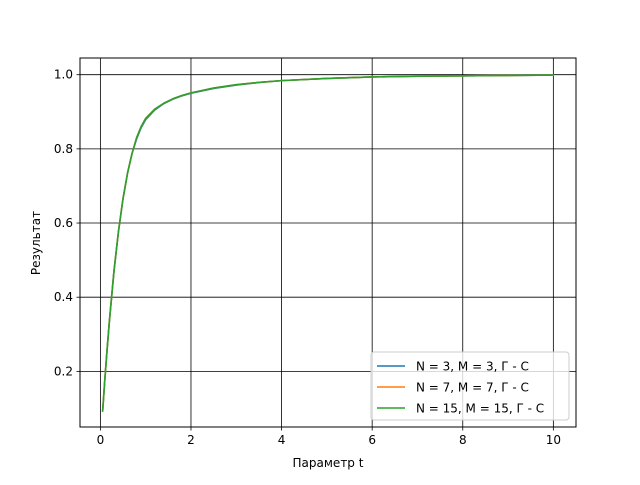  Describe the element at coordinates (63, 75) in the screenshot. I see `y-tick-label: 1.0` at that location.